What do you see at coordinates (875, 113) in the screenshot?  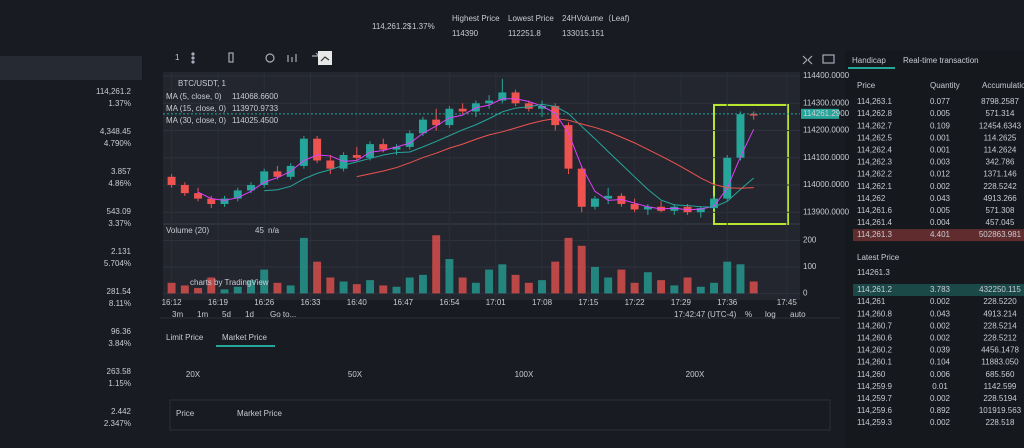 I see `book-cell: 114,262.8` at bounding box center [875, 113].